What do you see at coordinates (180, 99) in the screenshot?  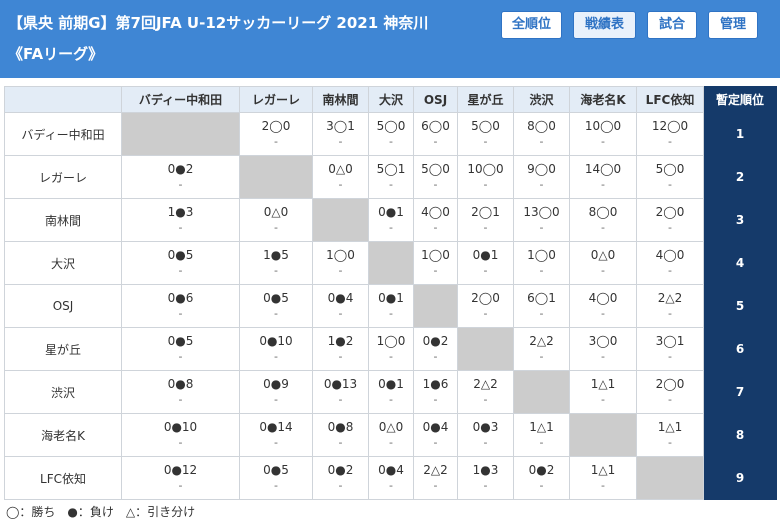 I see `team-column-header: バディー中和田` at bounding box center [180, 99].